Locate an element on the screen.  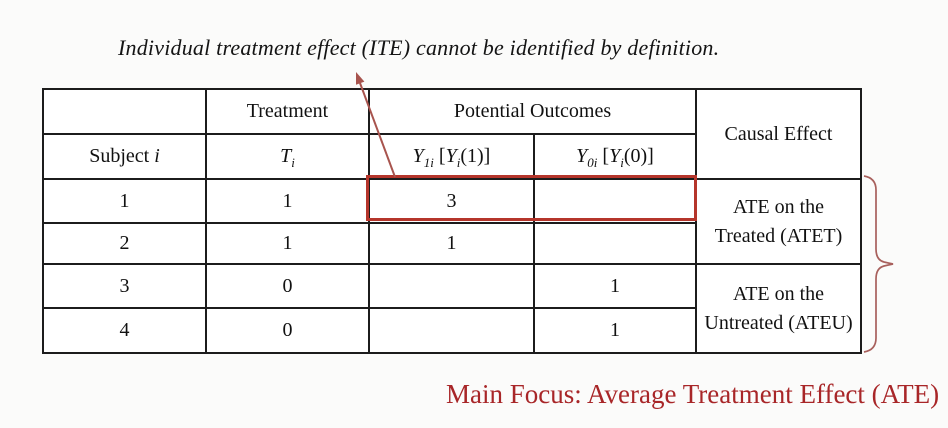
header-y0: Y0i [Yi(0)] is located at coordinates (615, 156).